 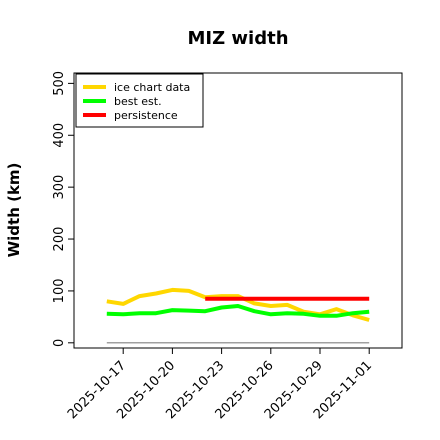 What do you see at coordinates (14, 210) in the screenshot?
I see `y-axis-label: Width (km)` at bounding box center [14, 210].